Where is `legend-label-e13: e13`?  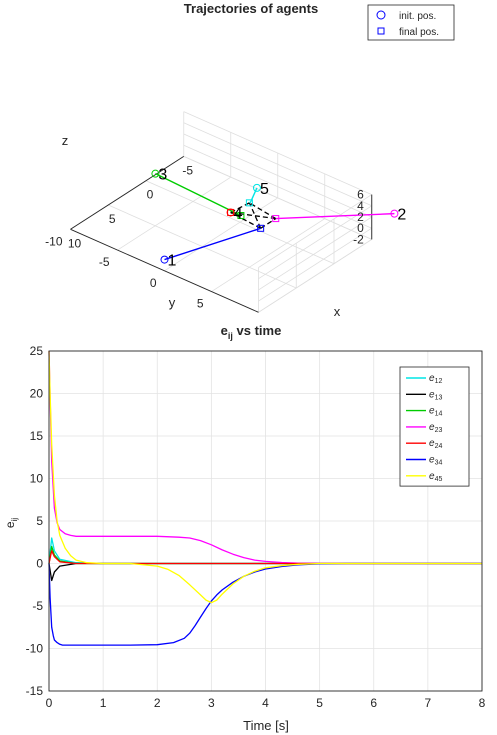
legend-label-e13: e13 is located at coordinates (435, 395).